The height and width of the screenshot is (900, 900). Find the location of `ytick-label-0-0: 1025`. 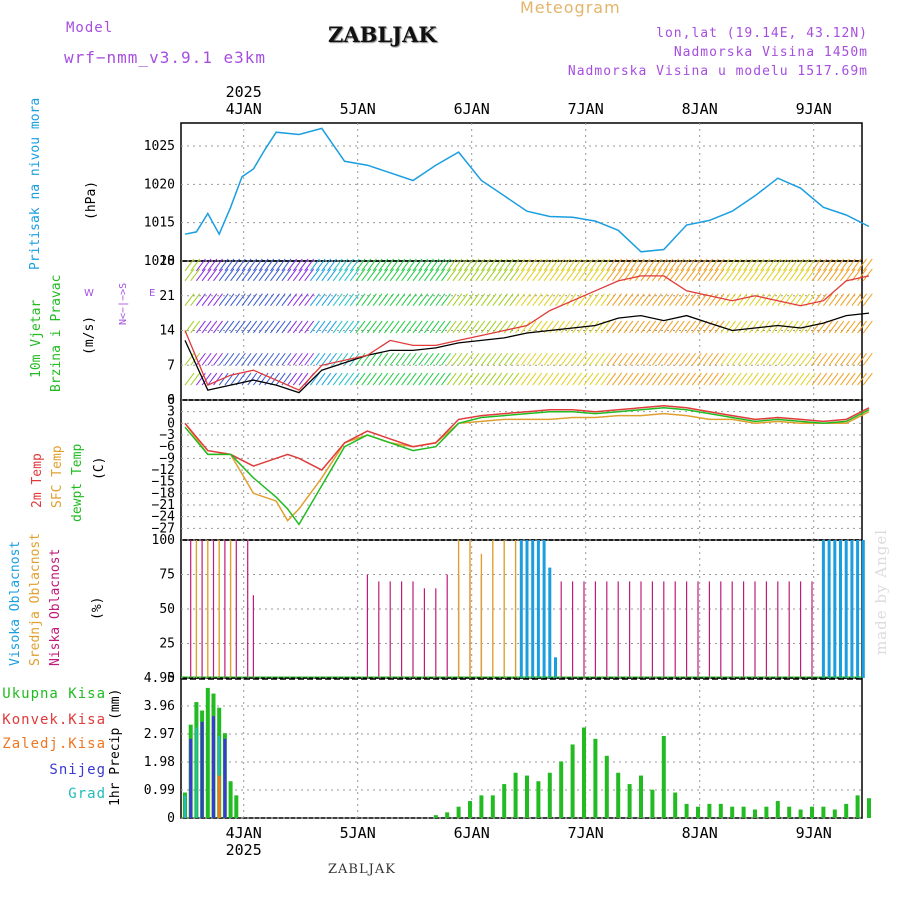

ytick-label-0-0: 1025 is located at coordinates (159, 146).